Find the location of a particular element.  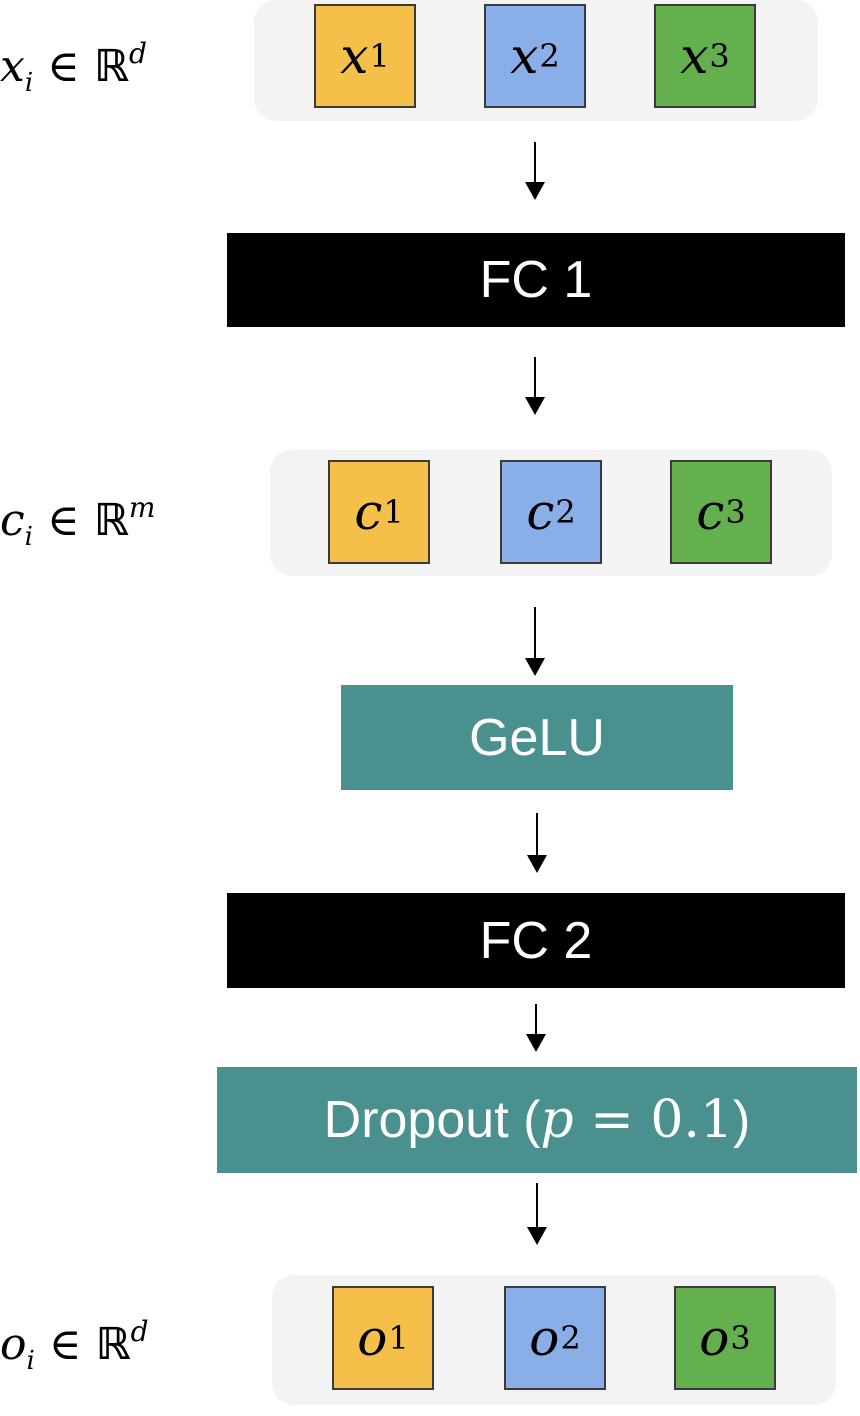

arrow-input-to-fc1 is located at coordinates (535, 171).